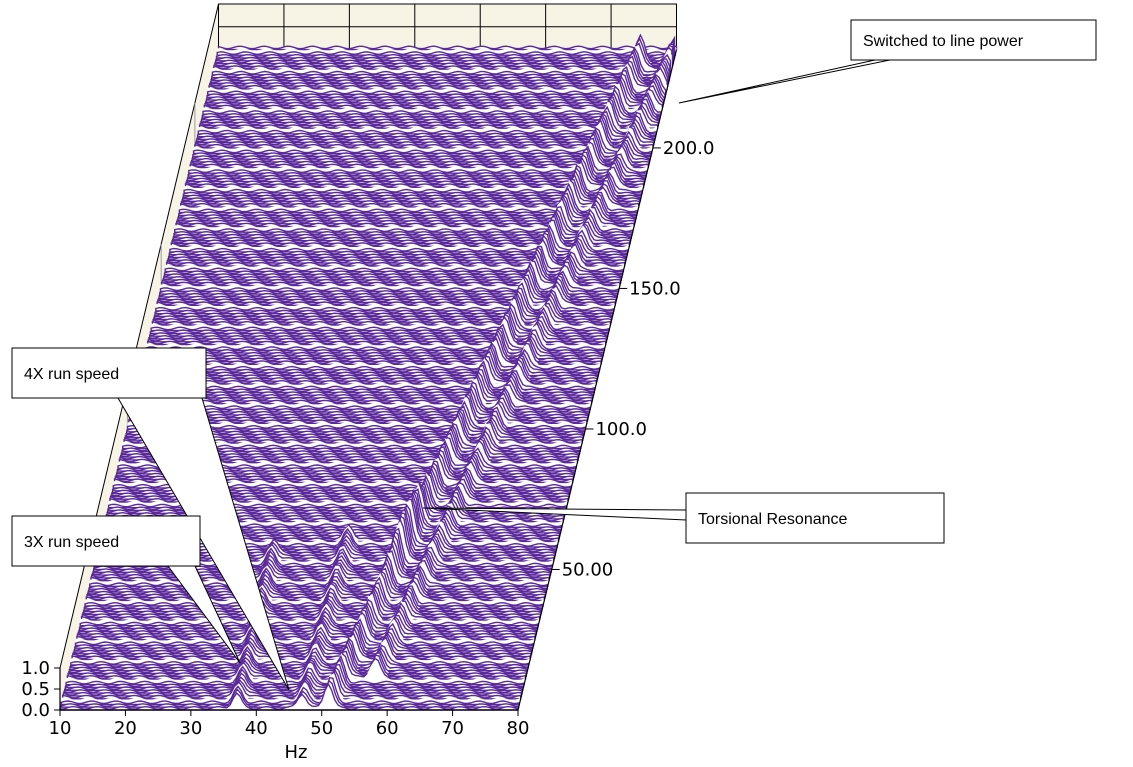  What do you see at coordinates (321, 728) in the screenshot?
I see `x-tick-label: 50` at bounding box center [321, 728].